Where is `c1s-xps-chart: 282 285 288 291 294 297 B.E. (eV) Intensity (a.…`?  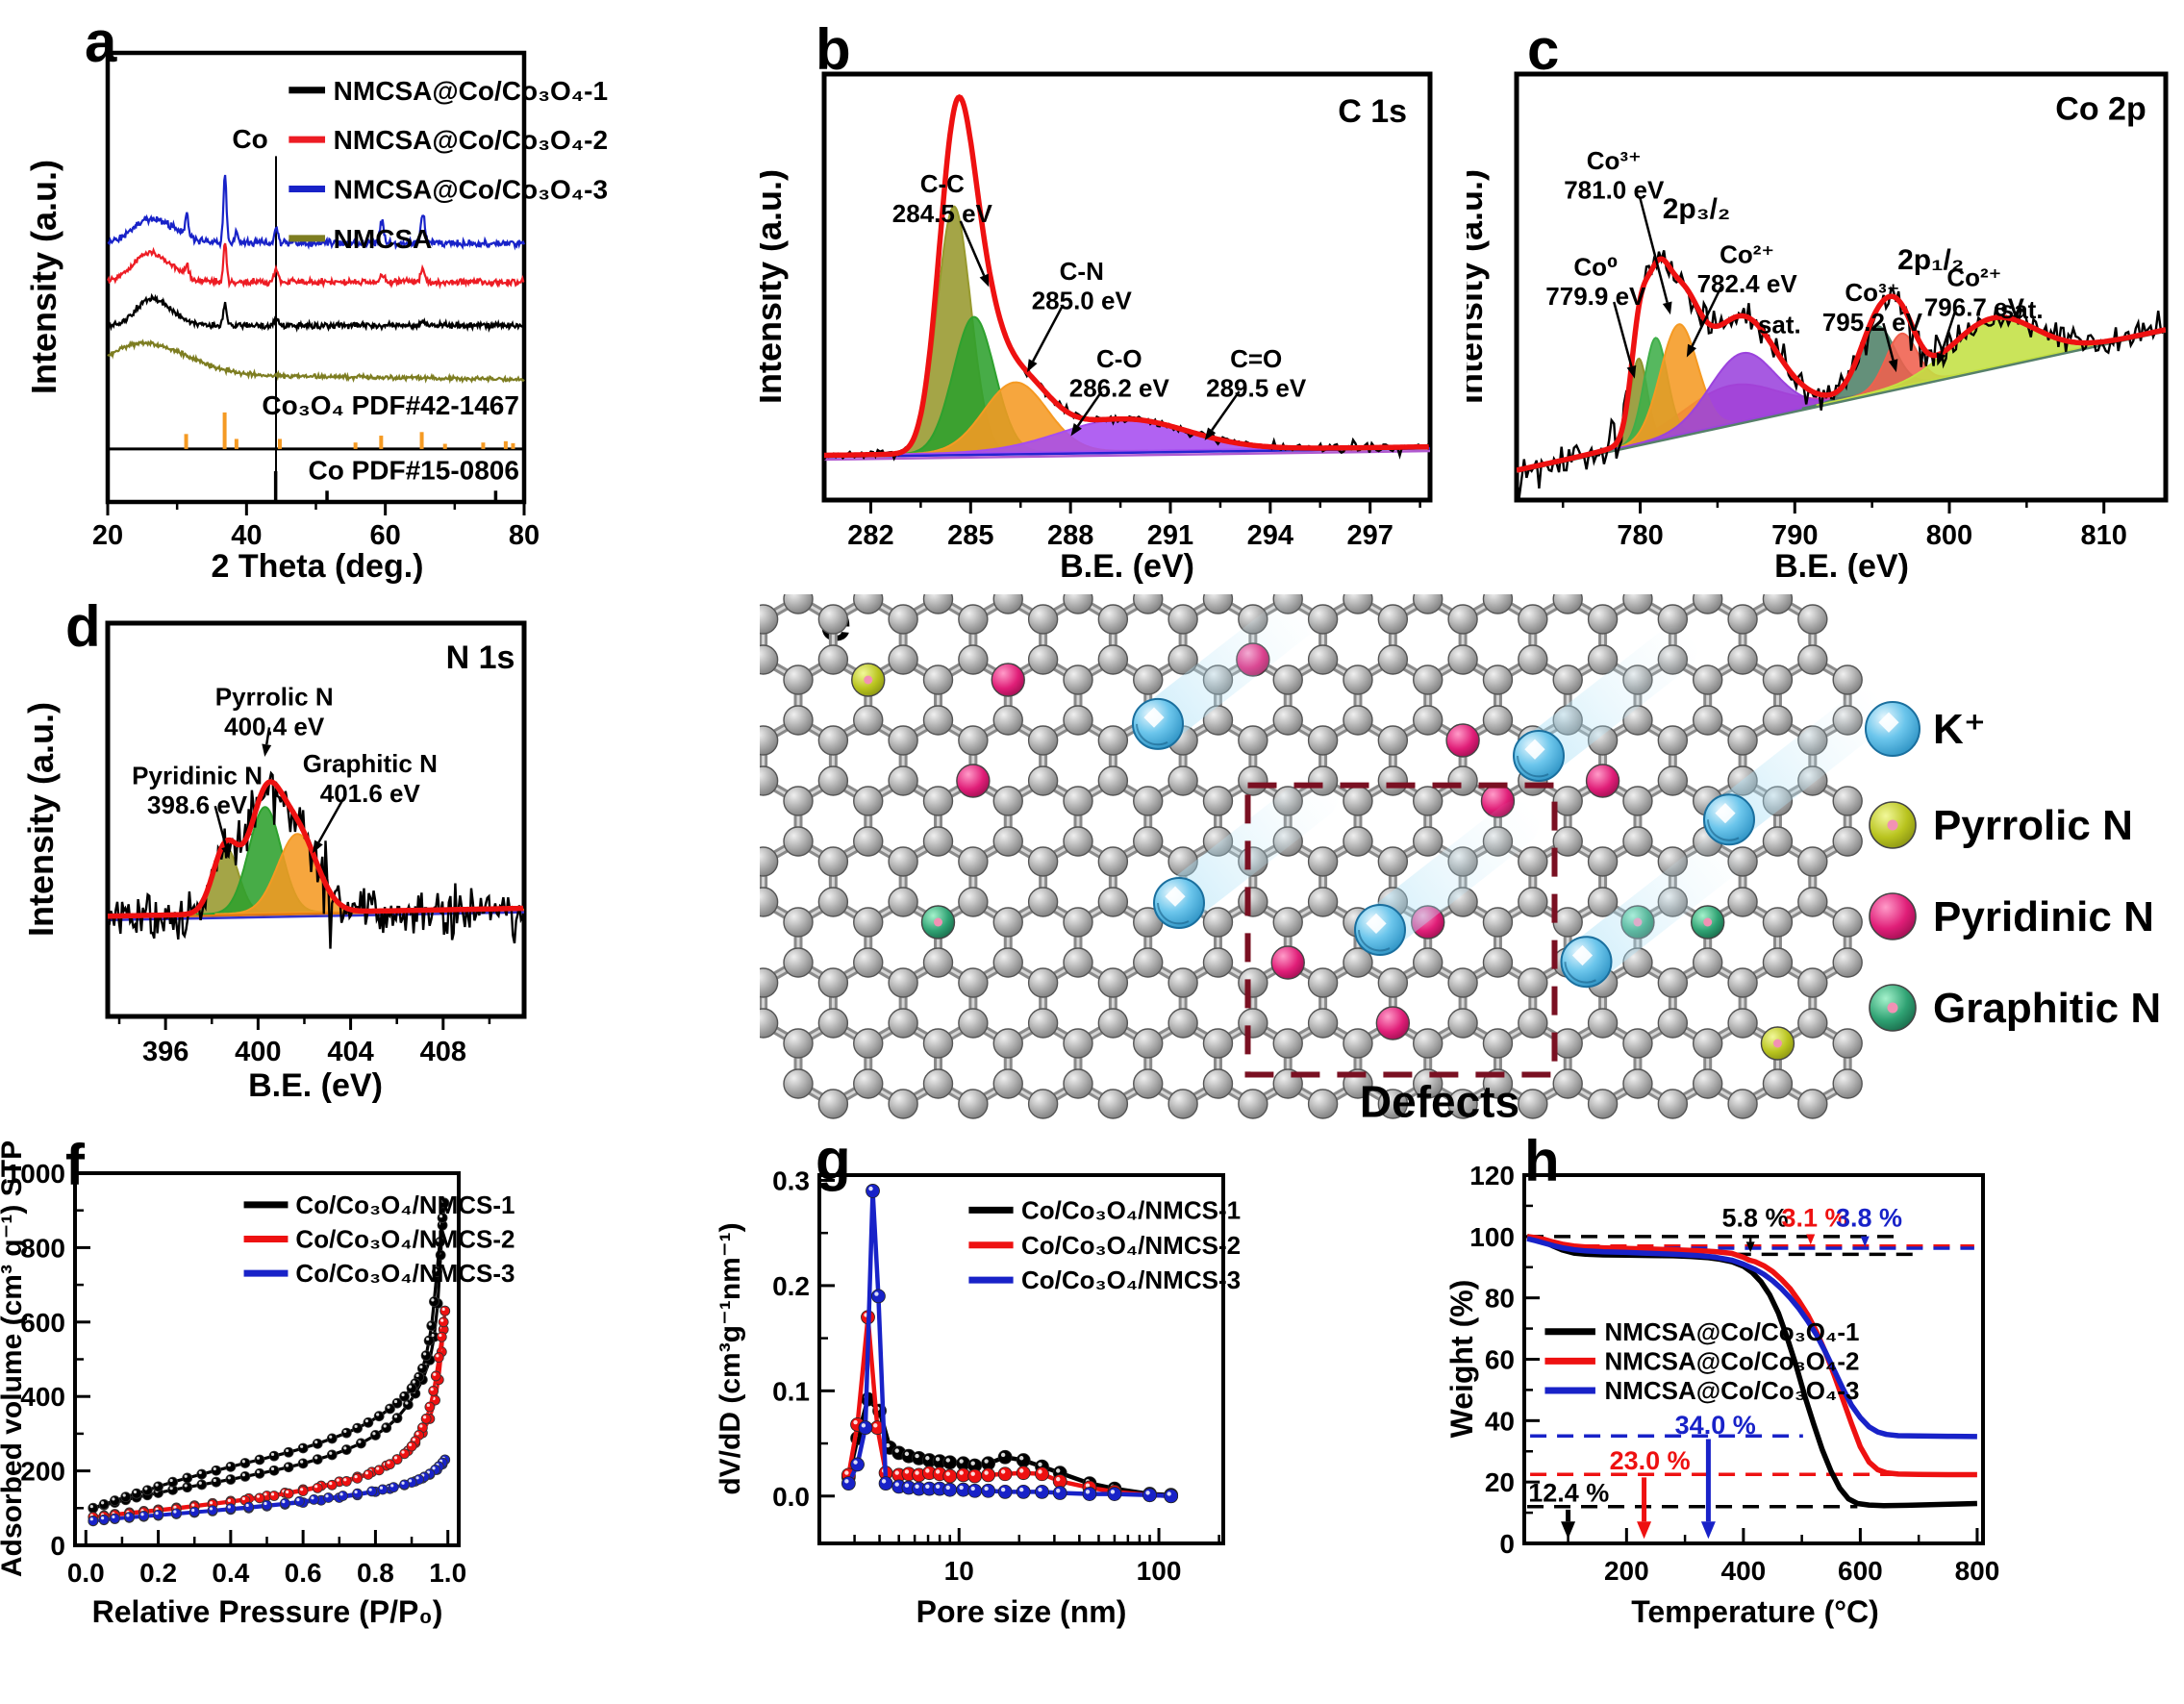
c1s-xps-chart: 282 285 288 291 294 297 B.E. (eV) Intensity (a.… is located at coordinates (1096, 328).